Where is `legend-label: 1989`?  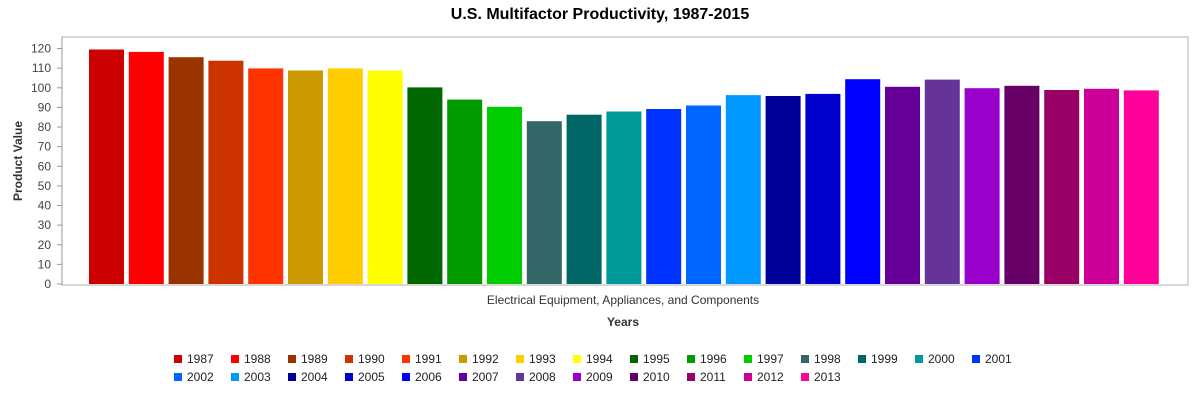 legend-label: 1989 is located at coordinates (314, 359).